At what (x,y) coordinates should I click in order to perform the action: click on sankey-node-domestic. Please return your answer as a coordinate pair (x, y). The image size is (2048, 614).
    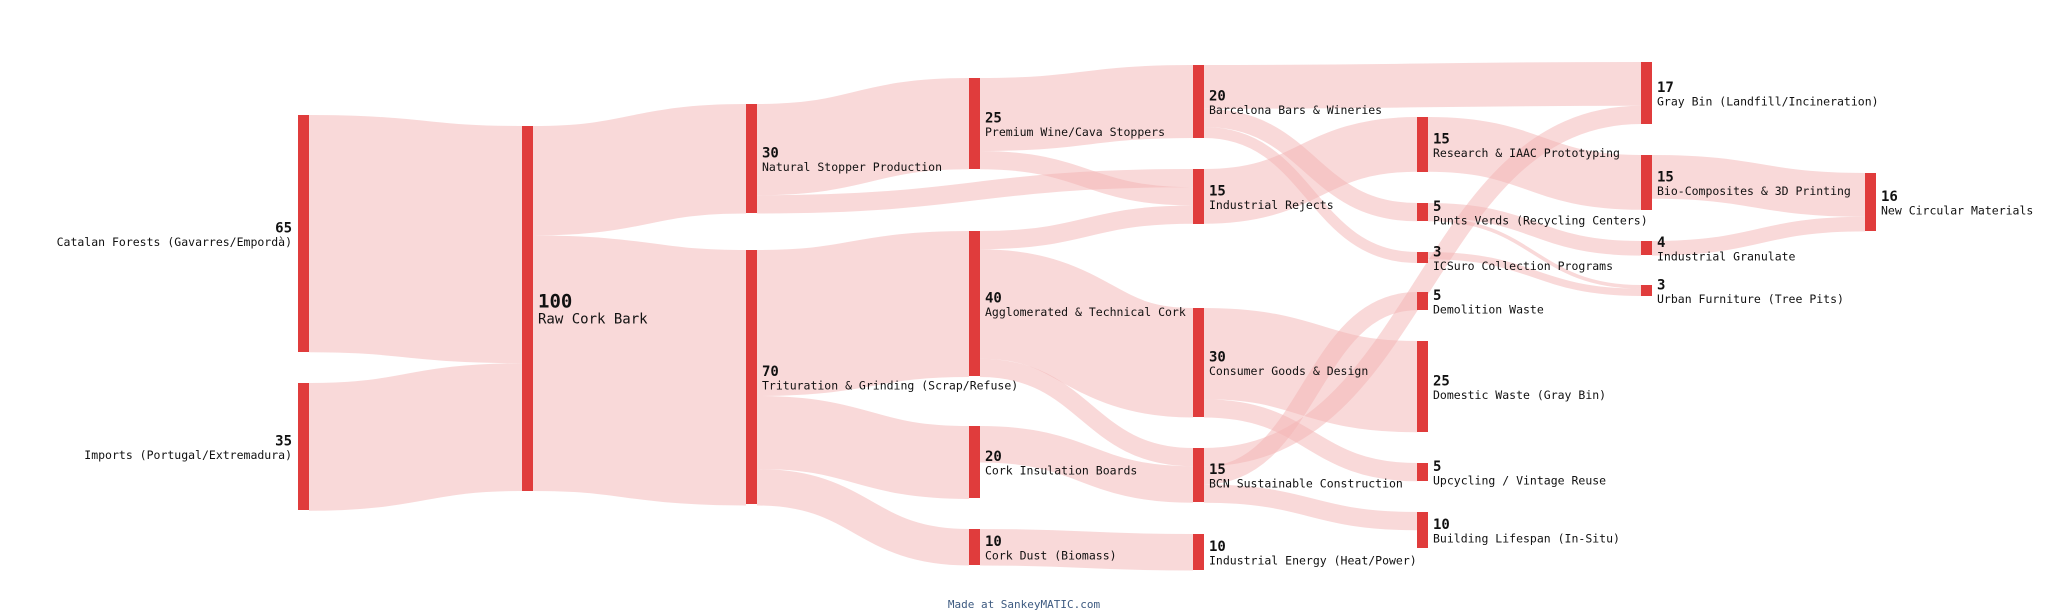
    Looking at the image, I should click on (1422, 386).